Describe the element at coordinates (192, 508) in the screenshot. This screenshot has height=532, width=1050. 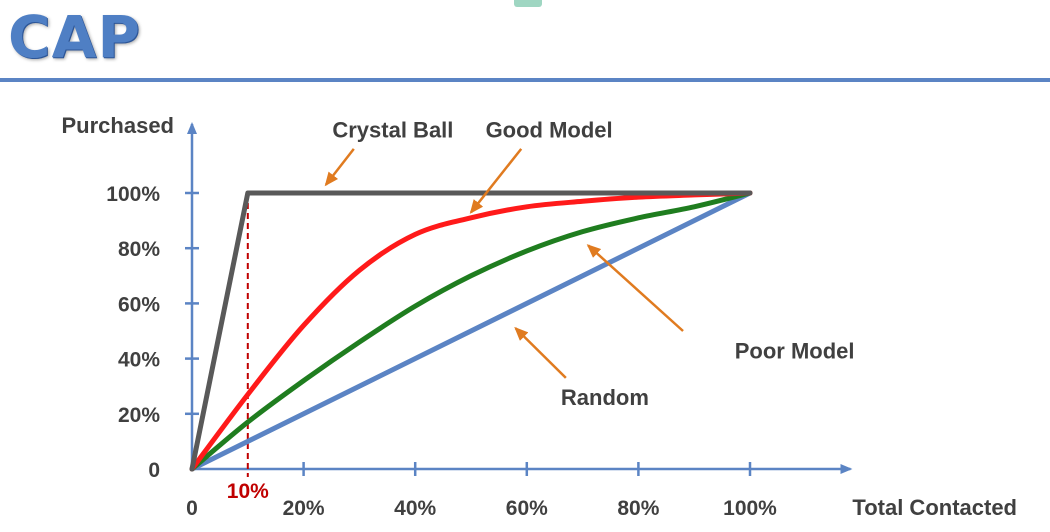
I see `x-tick-label: 0` at that location.